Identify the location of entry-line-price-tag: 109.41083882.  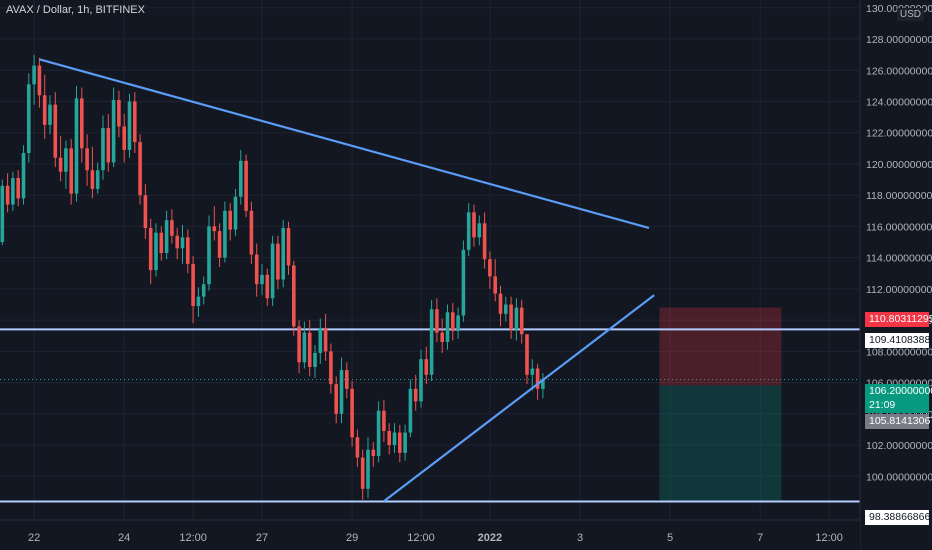
(898, 340).